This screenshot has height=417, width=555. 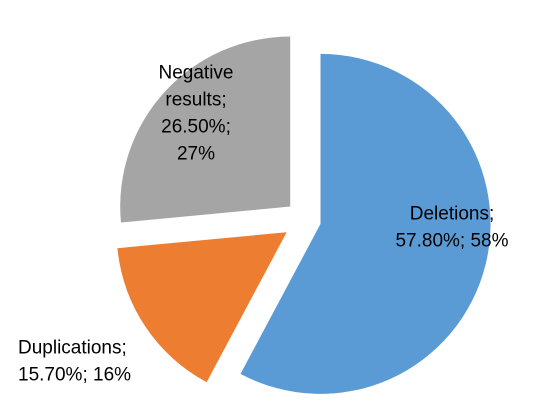 I want to click on pie-slice-duplications, so click(x=202, y=307).